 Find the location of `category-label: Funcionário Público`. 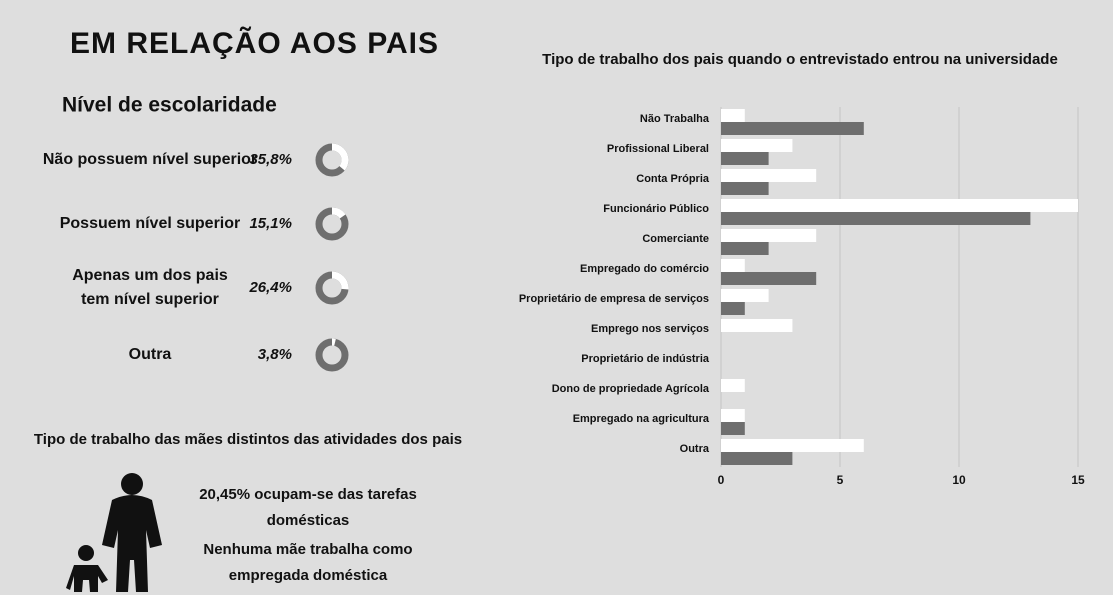

category-label: Funcionário Público is located at coordinates (656, 209).